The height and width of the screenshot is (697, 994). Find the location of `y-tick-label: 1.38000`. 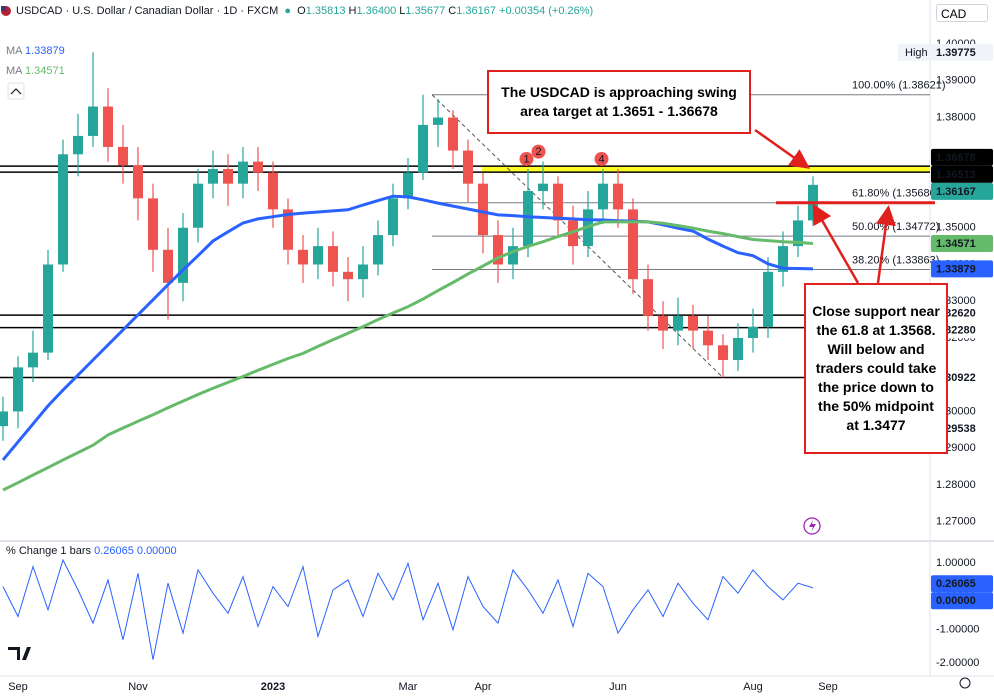

y-tick-label: 1.38000 is located at coordinates (956, 117).